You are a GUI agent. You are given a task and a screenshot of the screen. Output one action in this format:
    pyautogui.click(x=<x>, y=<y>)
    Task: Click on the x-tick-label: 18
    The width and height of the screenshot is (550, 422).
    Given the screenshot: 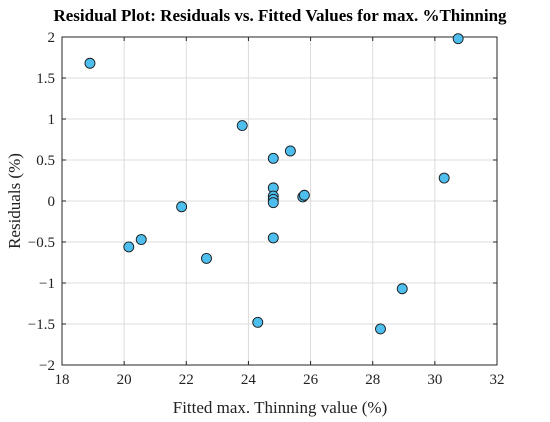 What is the action you would take?
    pyautogui.click(x=62, y=380)
    